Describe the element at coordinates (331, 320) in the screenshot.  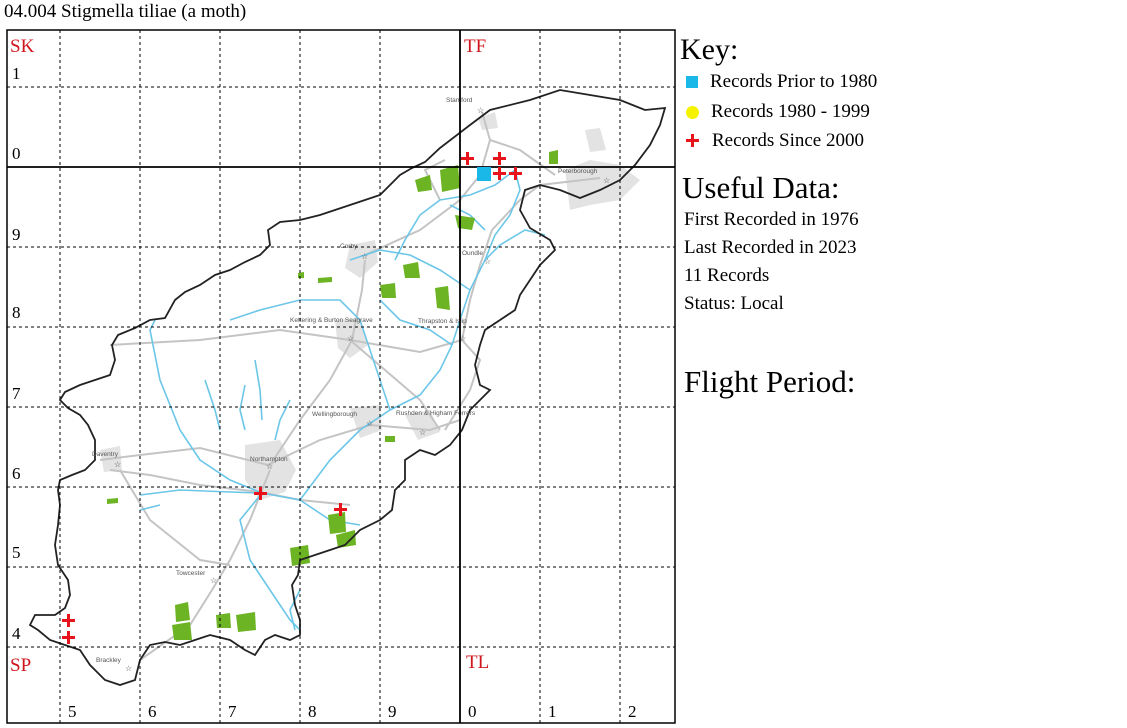
I see `svg-text: Kettering & Burton Seagrave` at that location.